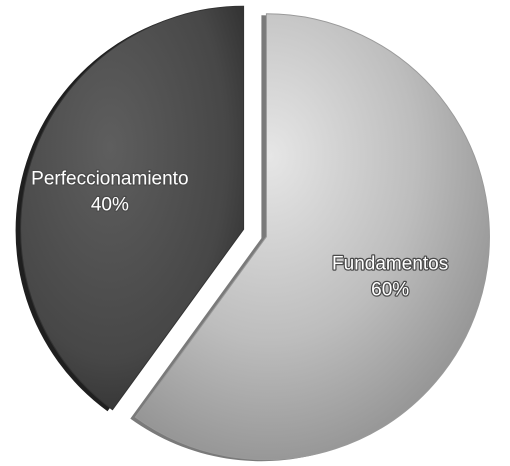 The image size is (510, 466). Describe the element at coordinates (390, 276) in the screenshot. I see `label-fundamentos: Fundamentos 60%` at that location.